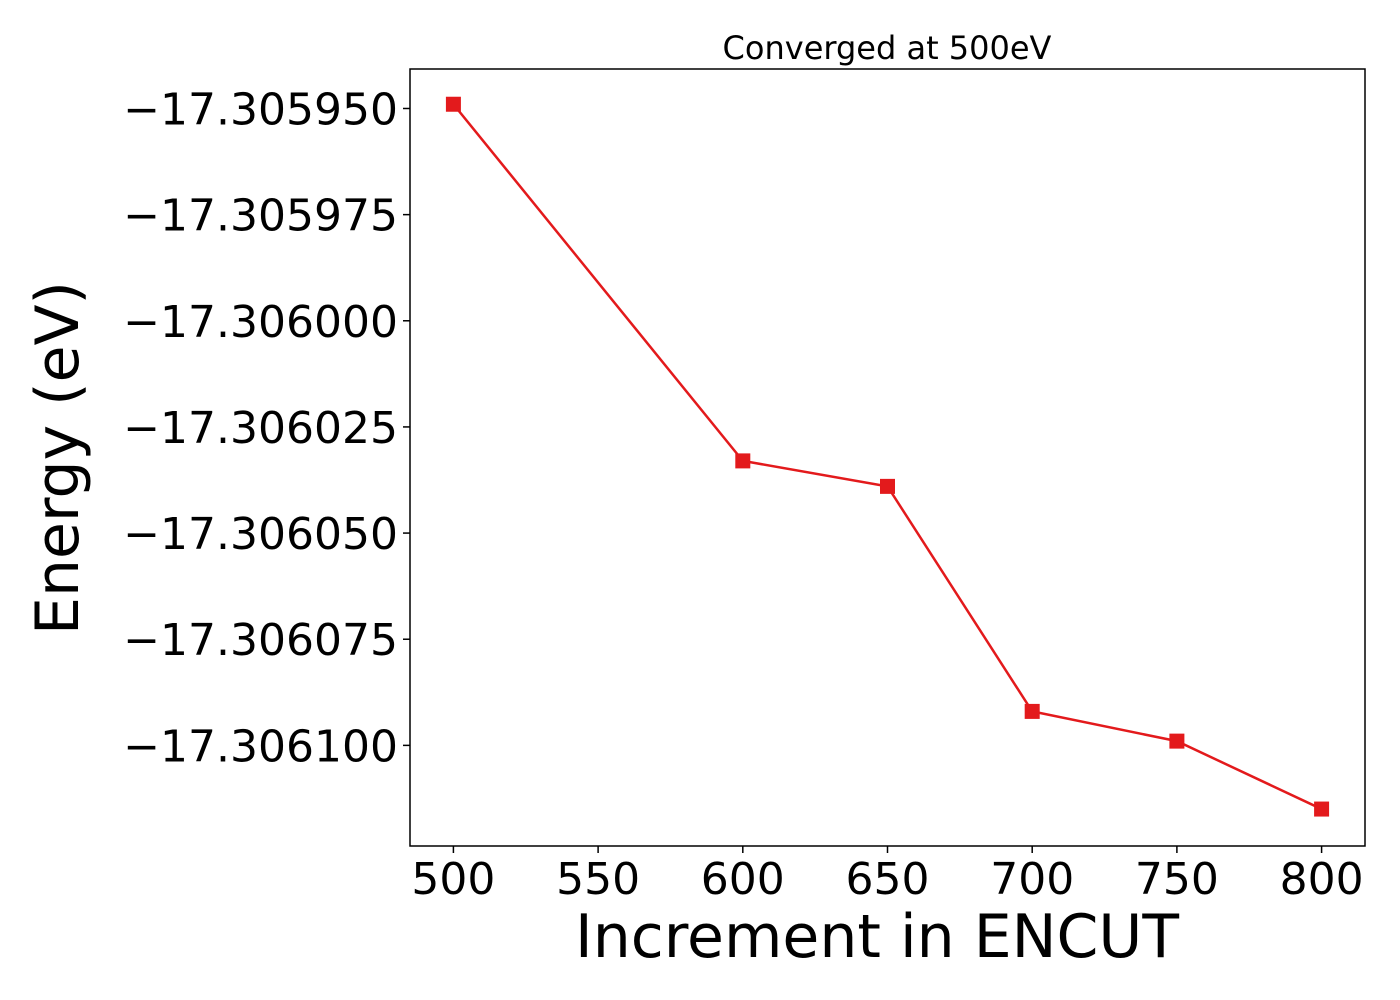 The width and height of the screenshot is (1400, 1000). I want to click on x-tick-label: 550, so click(598, 879).